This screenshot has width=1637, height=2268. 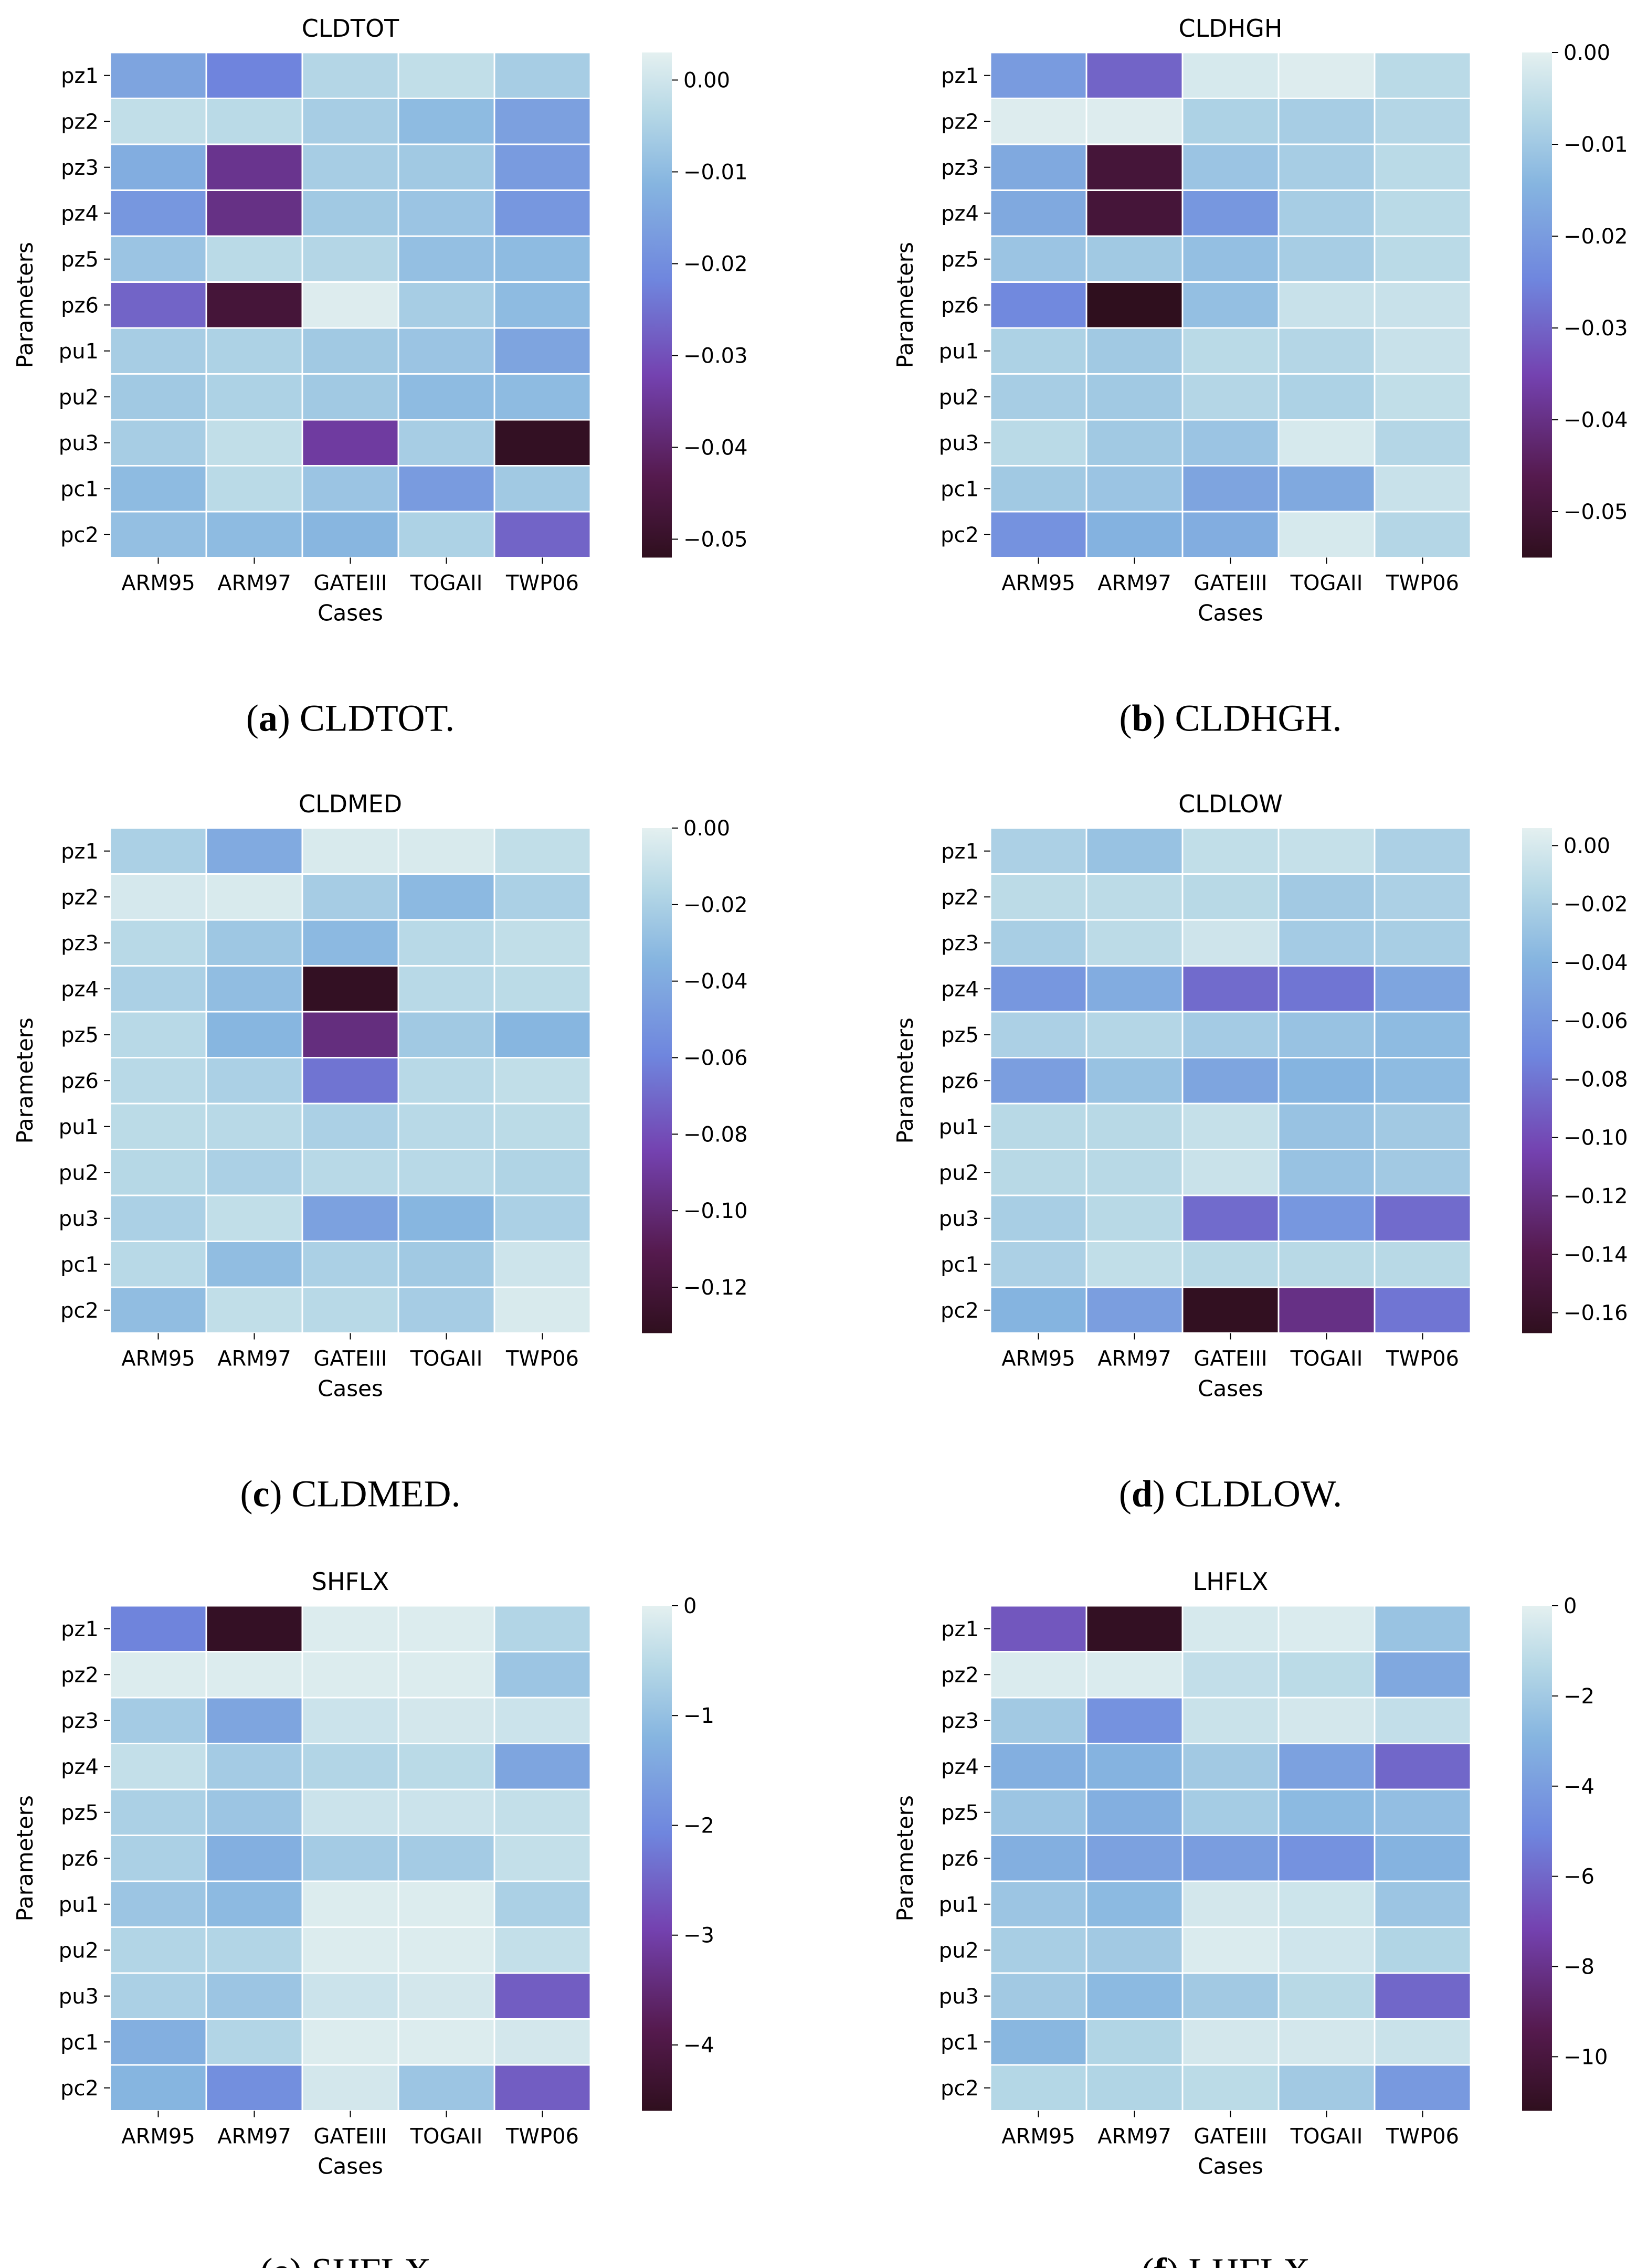 I want to click on colorbar-tick-label: −0.06, so click(x=1596, y=1021).